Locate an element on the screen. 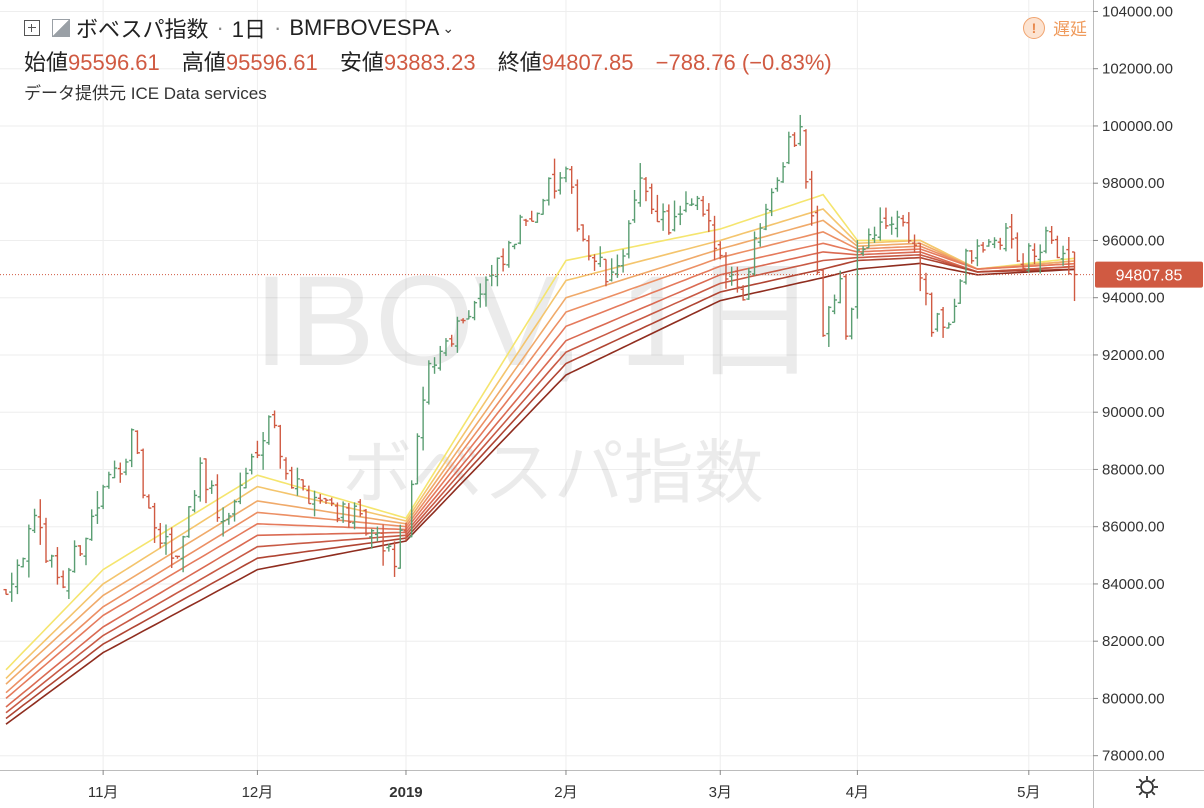 This screenshot has width=1204, height=808. price-tick-label: 98000.00 is located at coordinates (1133, 183).